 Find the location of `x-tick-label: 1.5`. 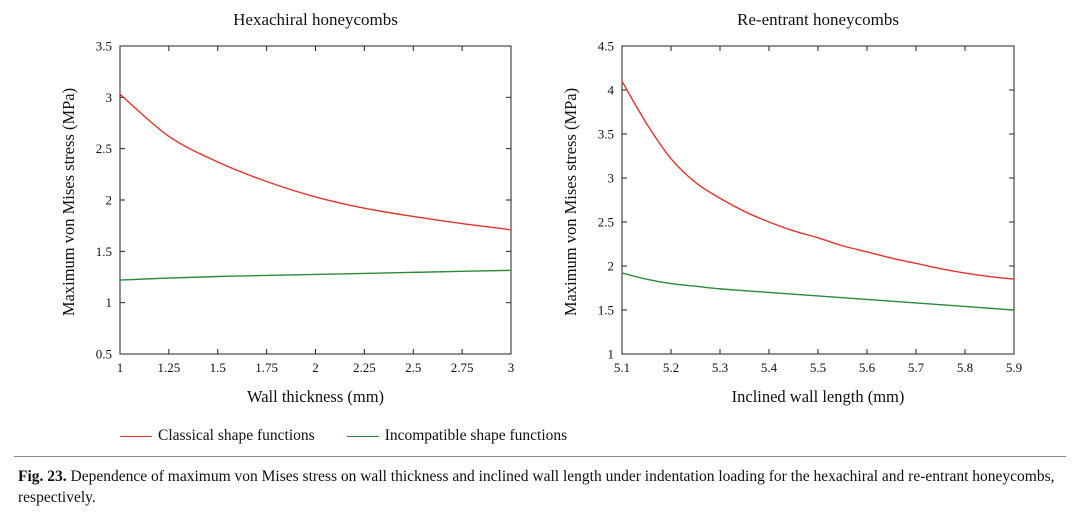

x-tick-label: 1.5 is located at coordinates (218, 367).